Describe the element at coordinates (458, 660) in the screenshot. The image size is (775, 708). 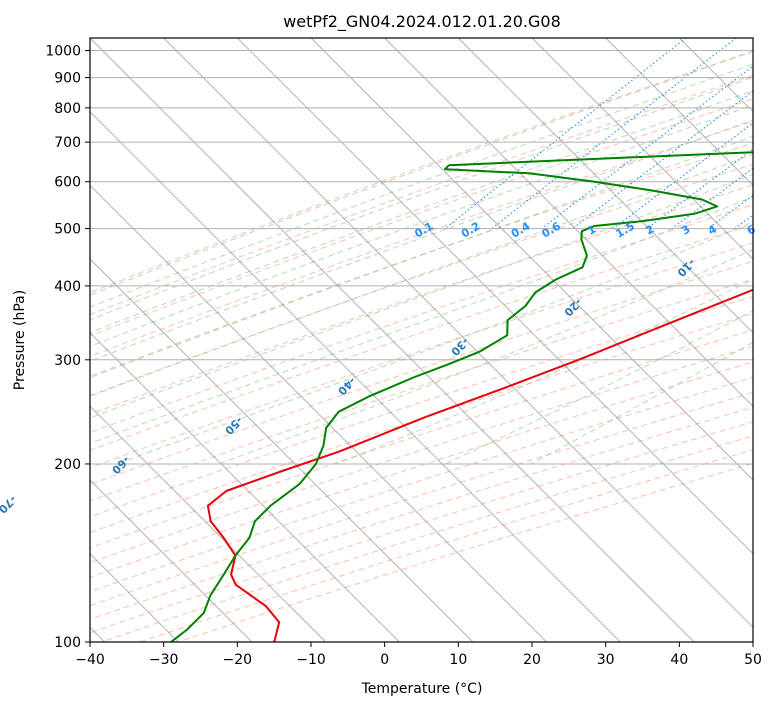
I see `x-tick-label: 10` at that location.